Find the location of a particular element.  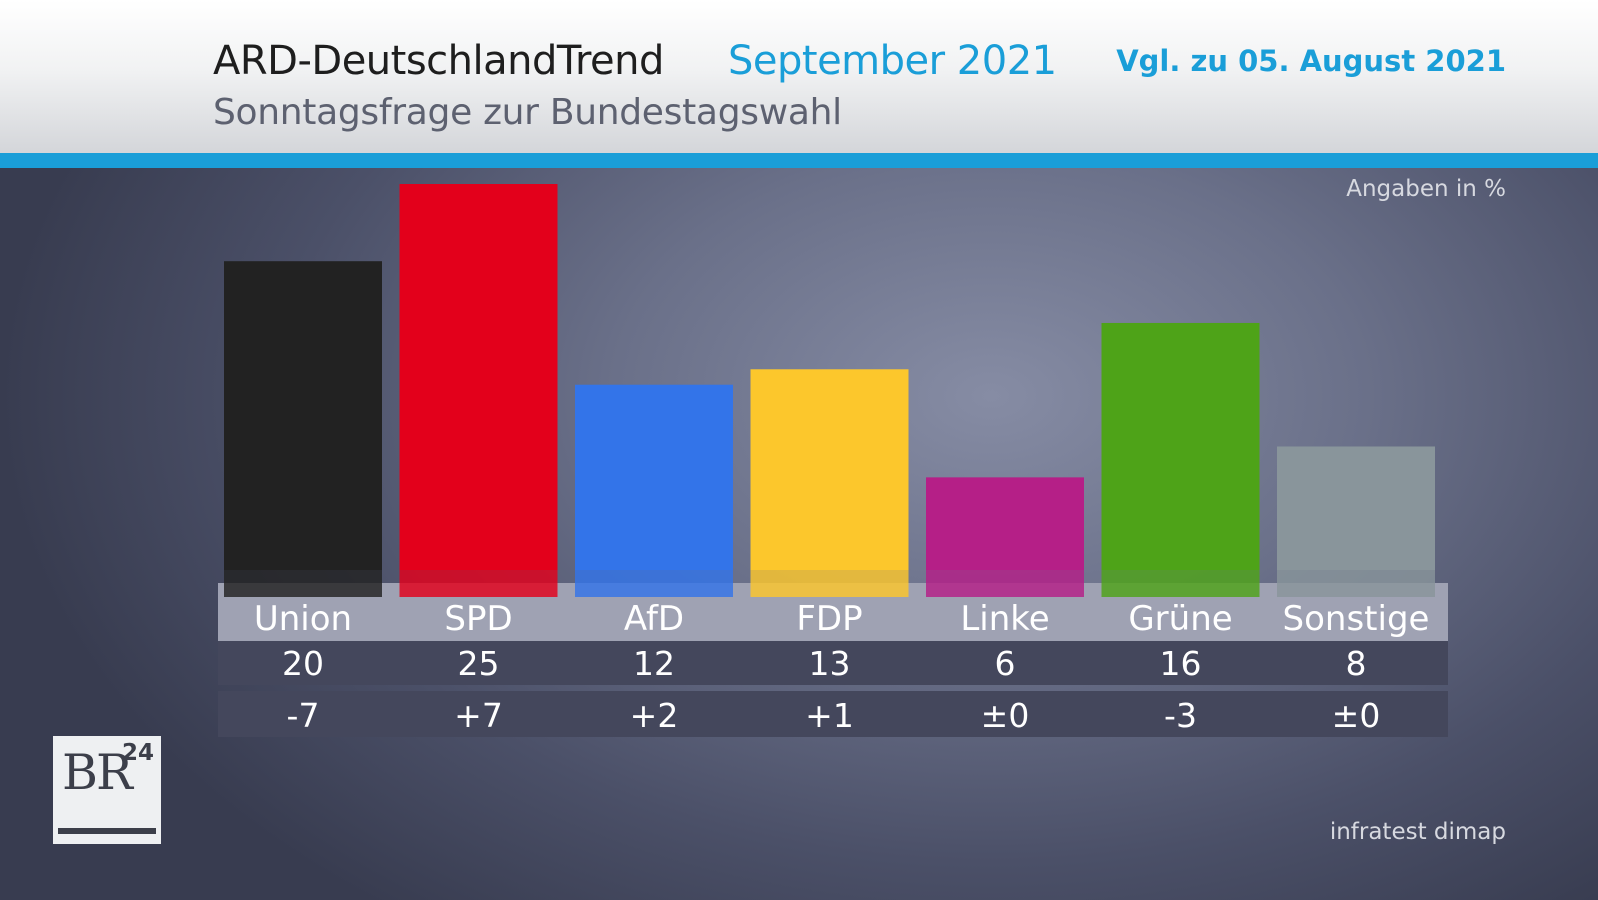

change-label-afd: +2 is located at coordinates (654, 715).